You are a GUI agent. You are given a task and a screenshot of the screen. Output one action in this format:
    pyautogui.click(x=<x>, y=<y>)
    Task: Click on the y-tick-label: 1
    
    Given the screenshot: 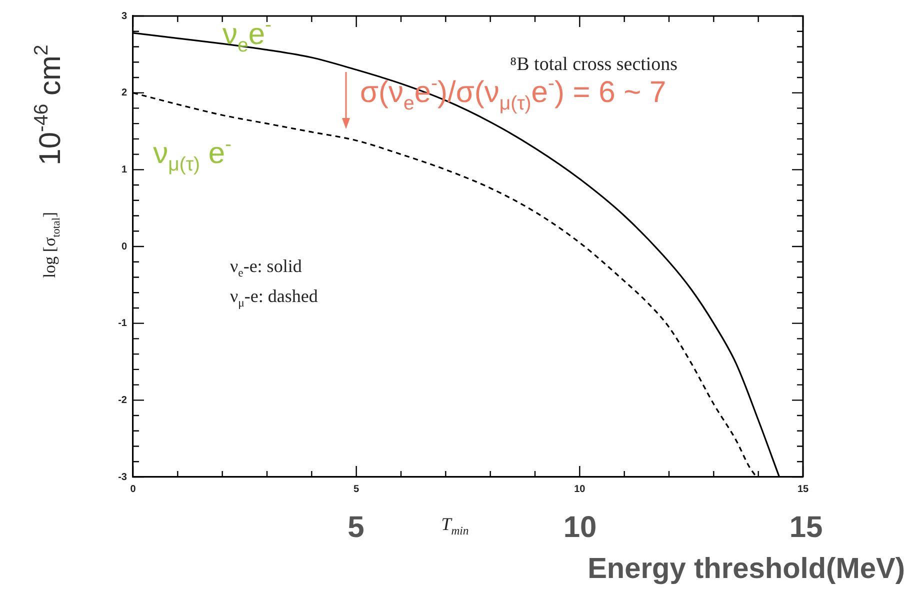 What is the action you would take?
    pyautogui.click(x=124, y=170)
    